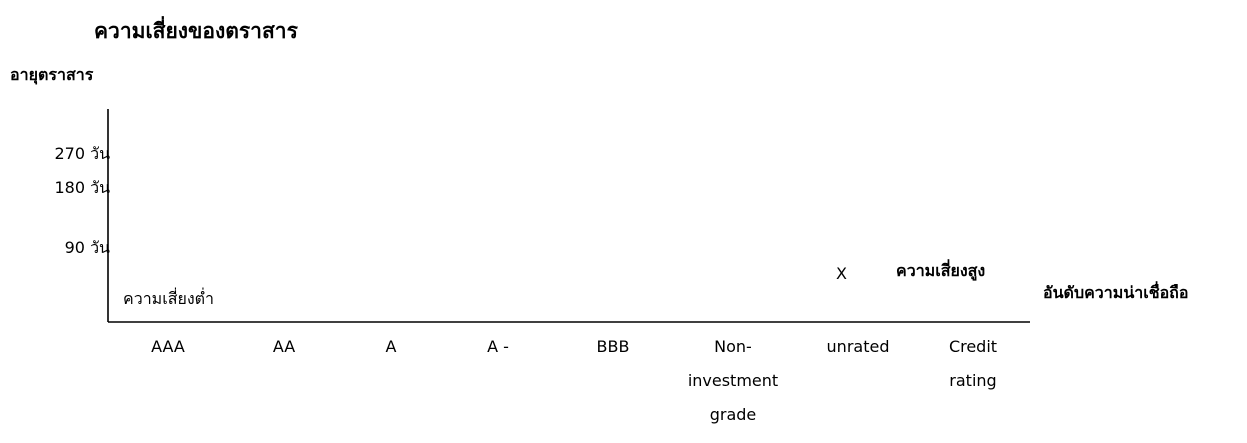 This screenshot has width=1247, height=443. What do you see at coordinates (941, 270) in the screenshot?
I see `high-risk-annotation: ความเสี่ยงสูง` at bounding box center [941, 270].